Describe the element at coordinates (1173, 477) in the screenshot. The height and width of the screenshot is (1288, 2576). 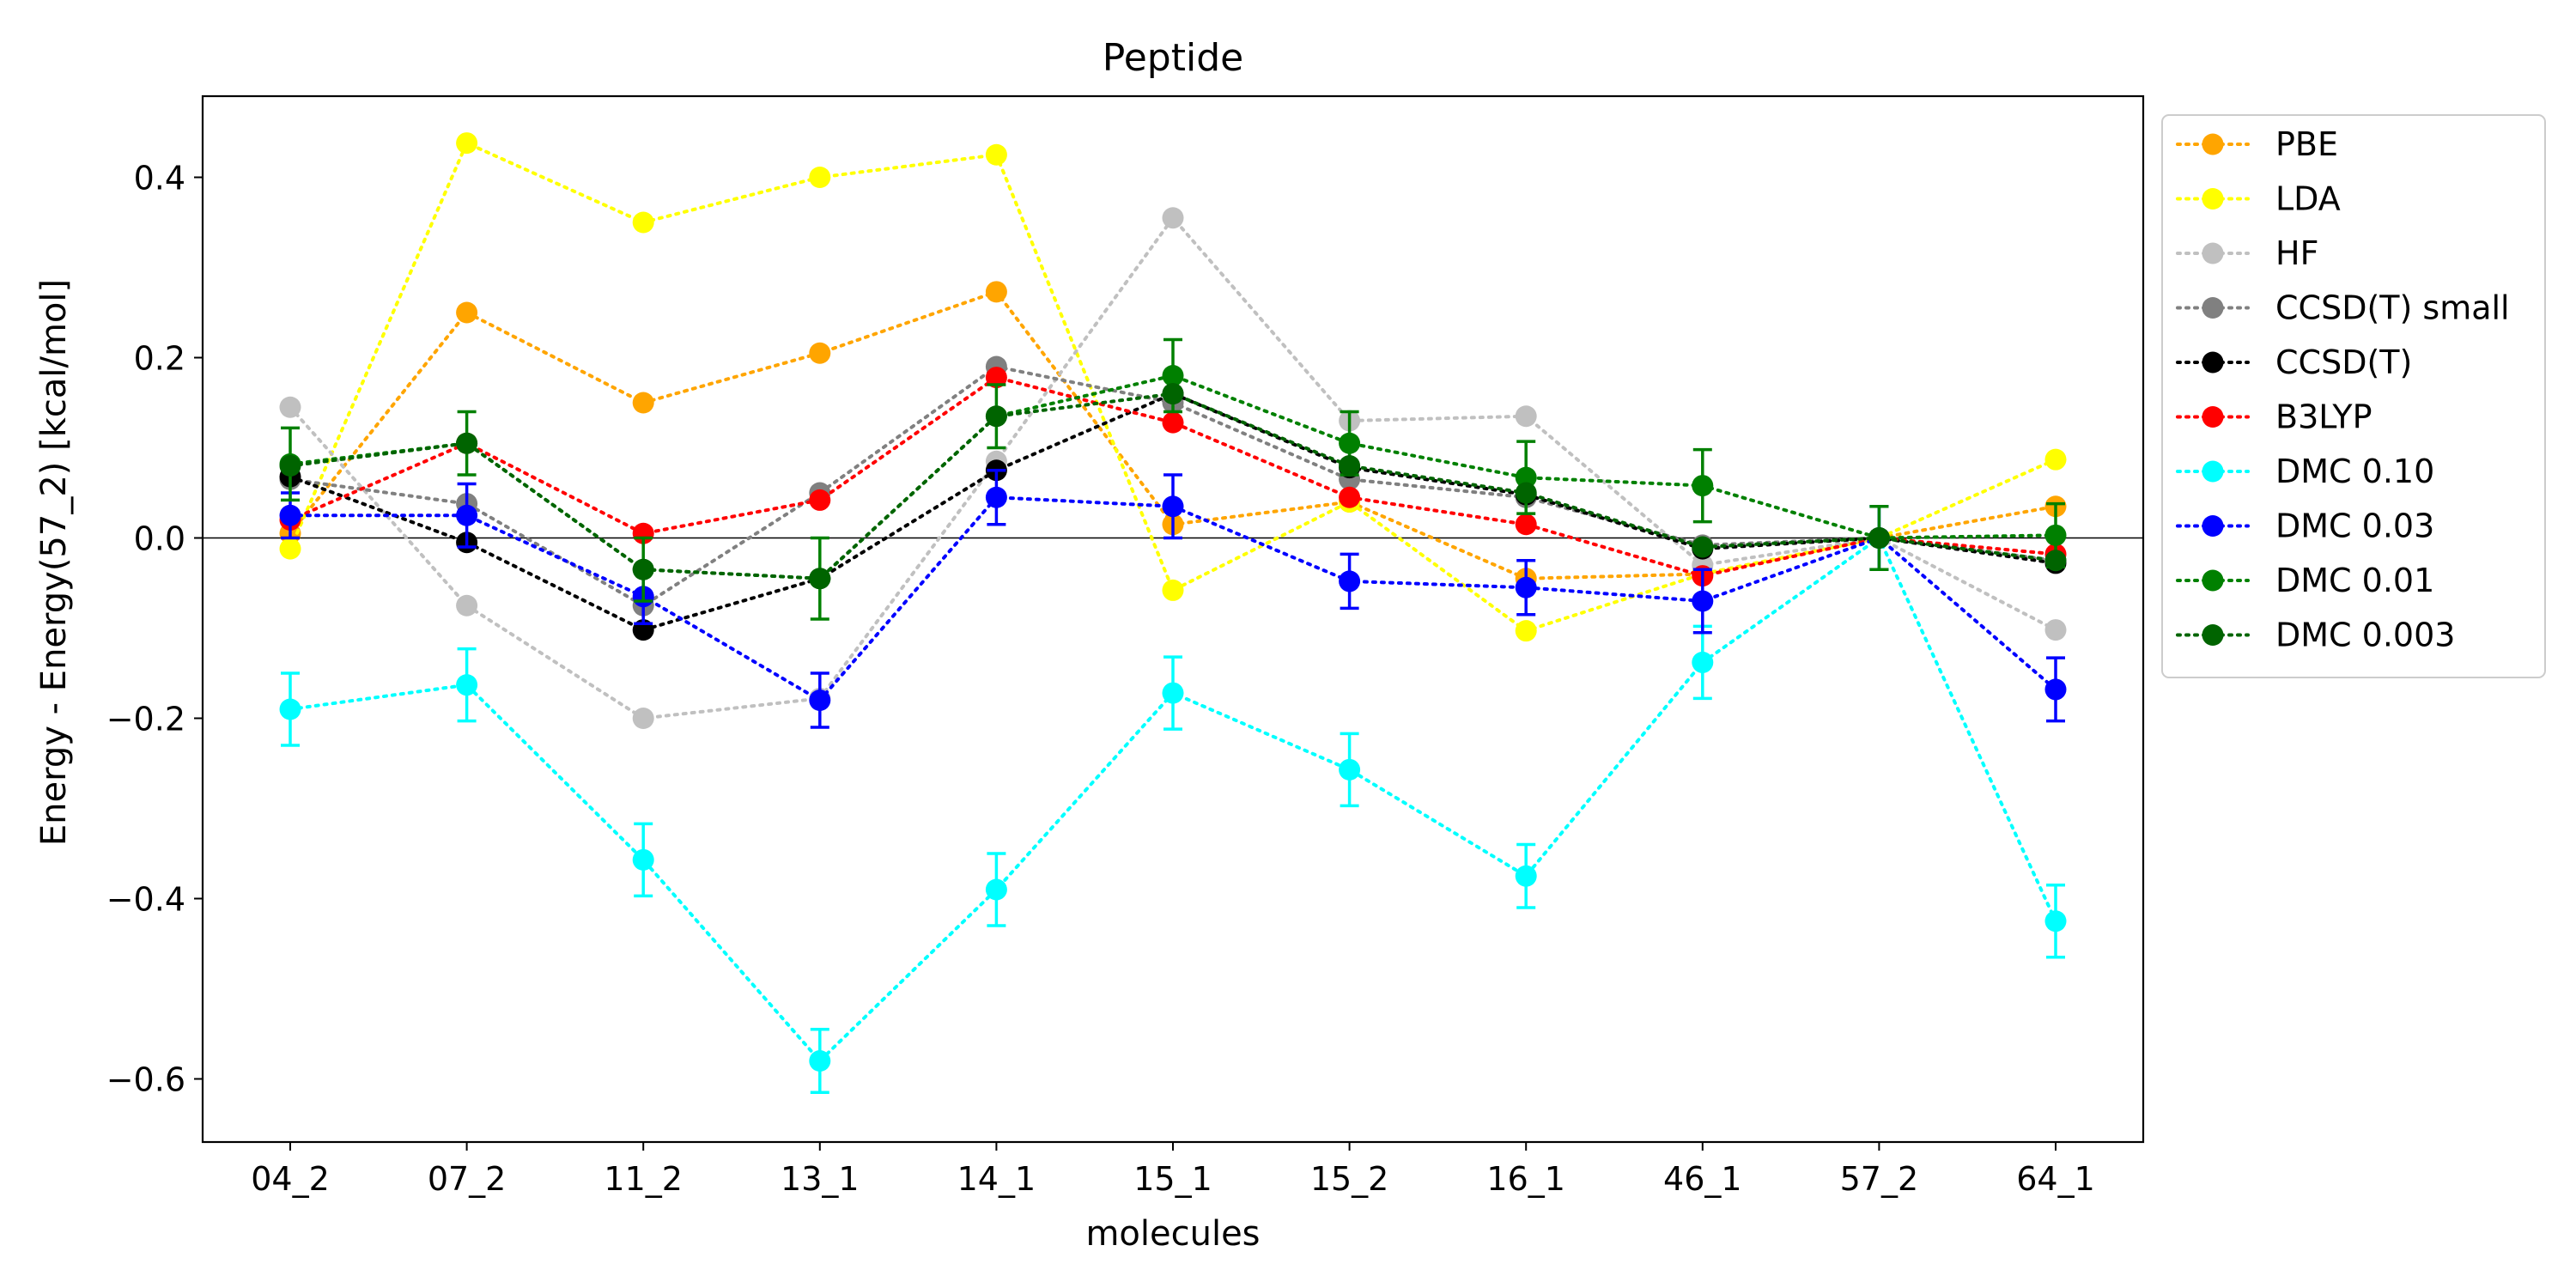
I see `series-line` at that location.